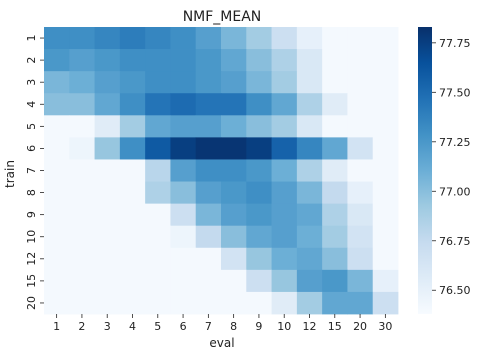 Image resolution: width=480 pixels, height=351 pixels. Describe the element at coordinates (451, 167) in the screenshot. I see `colorbar-ticks: 76.50 76.75 77.00 77.25 77.50 77.75` at that location.